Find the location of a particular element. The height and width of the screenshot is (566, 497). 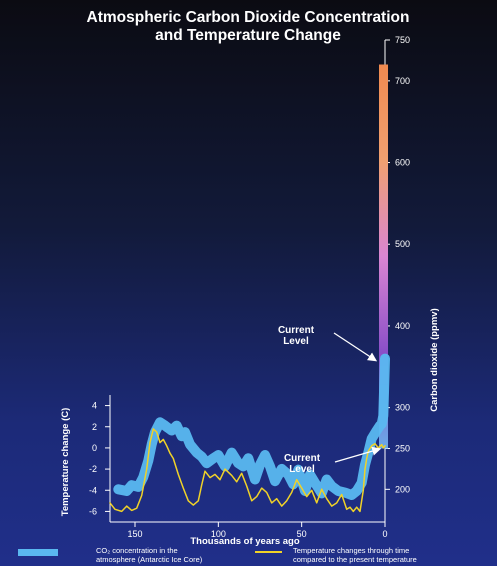

chart-title-line-1: Atmospheric Carbon Dioxide Concentration is located at coordinates (248, 17).